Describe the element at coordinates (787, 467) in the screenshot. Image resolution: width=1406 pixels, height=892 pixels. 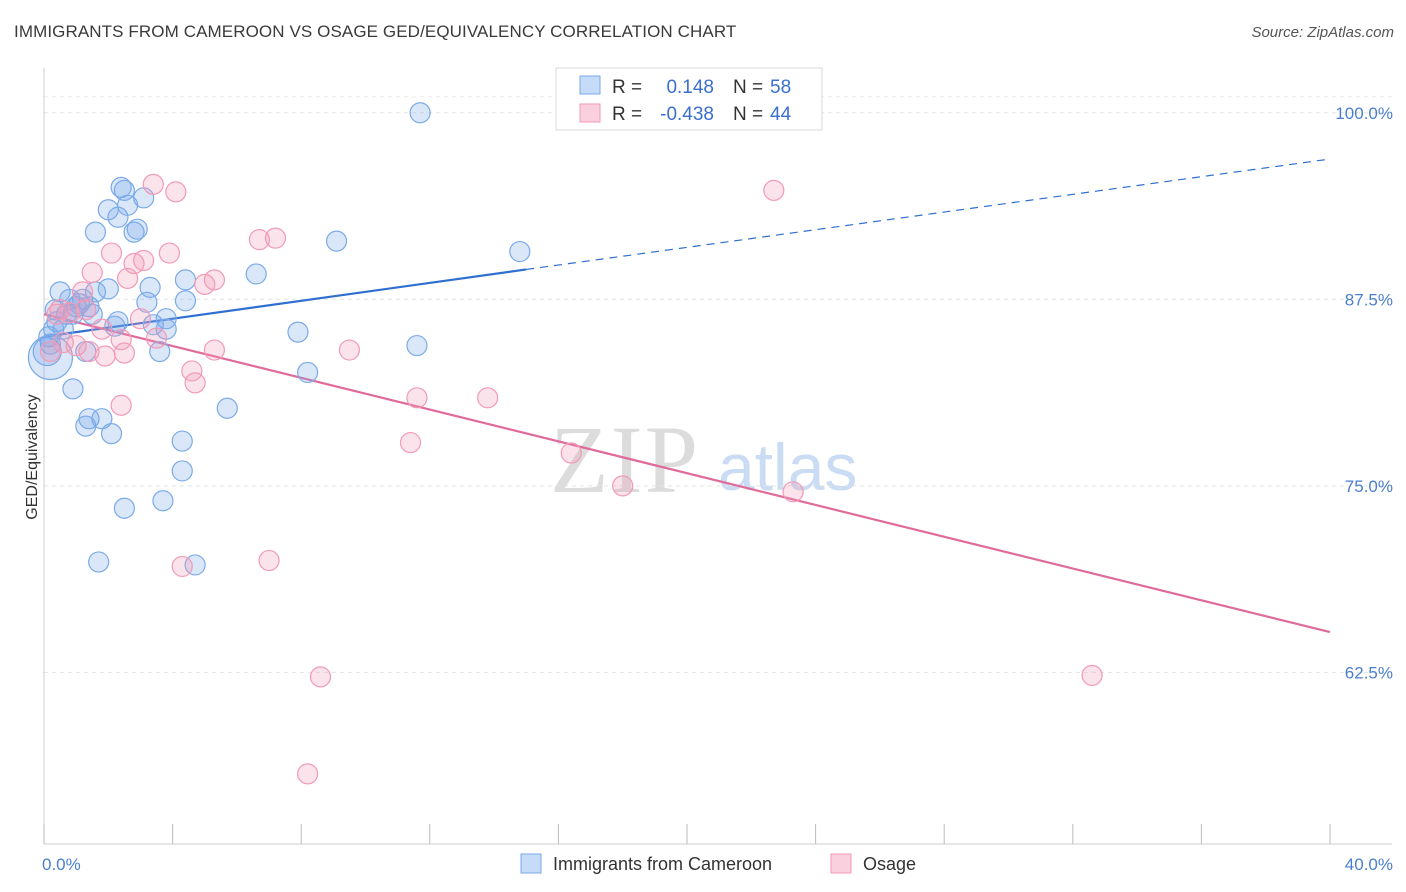
I see `watermark-atlas: atlas` at that location.